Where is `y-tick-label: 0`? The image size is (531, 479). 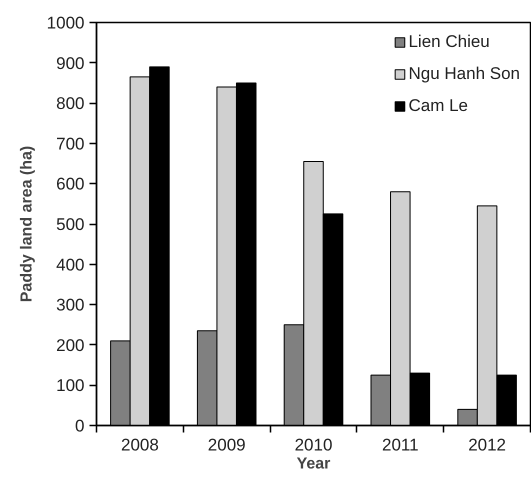
y-tick-label: 0 is located at coordinates (80, 426).